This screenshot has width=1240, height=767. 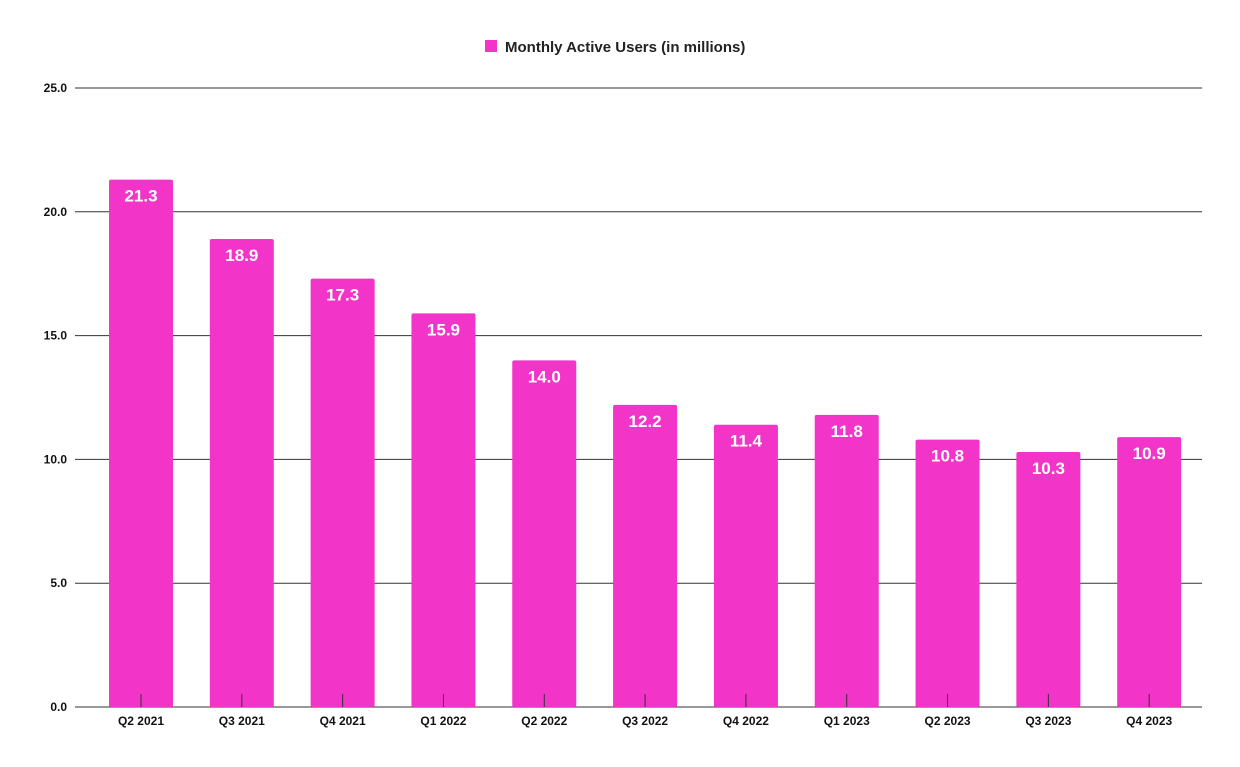 What do you see at coordinates (342, 295) in the screenshot?
I see `data-label: 17.3` at bounding box center [342, 295].